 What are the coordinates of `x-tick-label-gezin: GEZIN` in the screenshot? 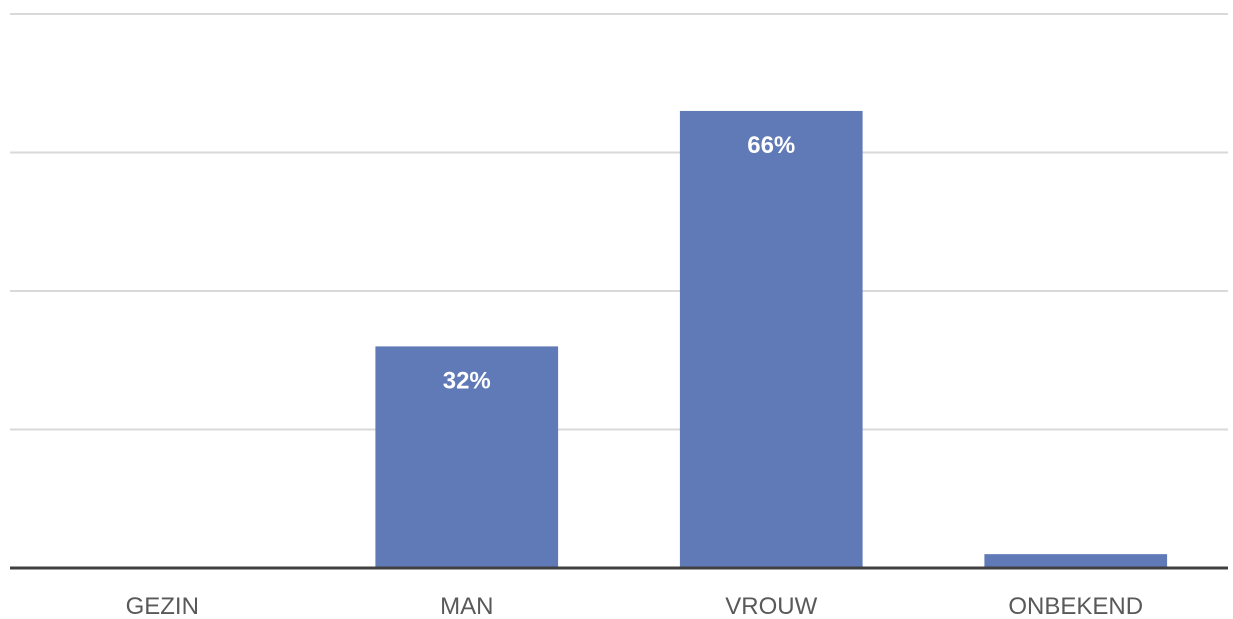 It's located at (162, 606).